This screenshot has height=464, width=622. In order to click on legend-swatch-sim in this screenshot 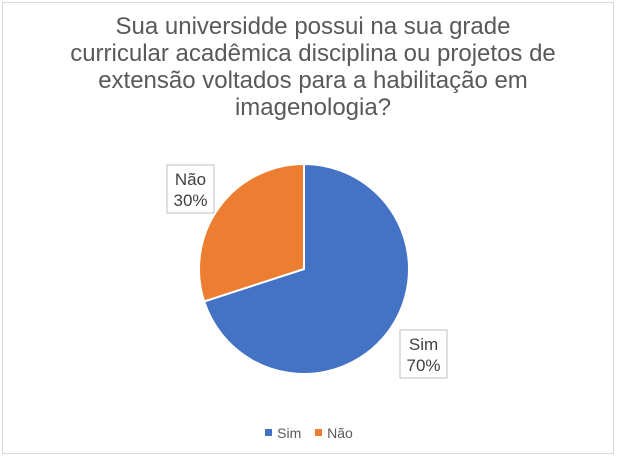, I will do `click(269, 432)`.